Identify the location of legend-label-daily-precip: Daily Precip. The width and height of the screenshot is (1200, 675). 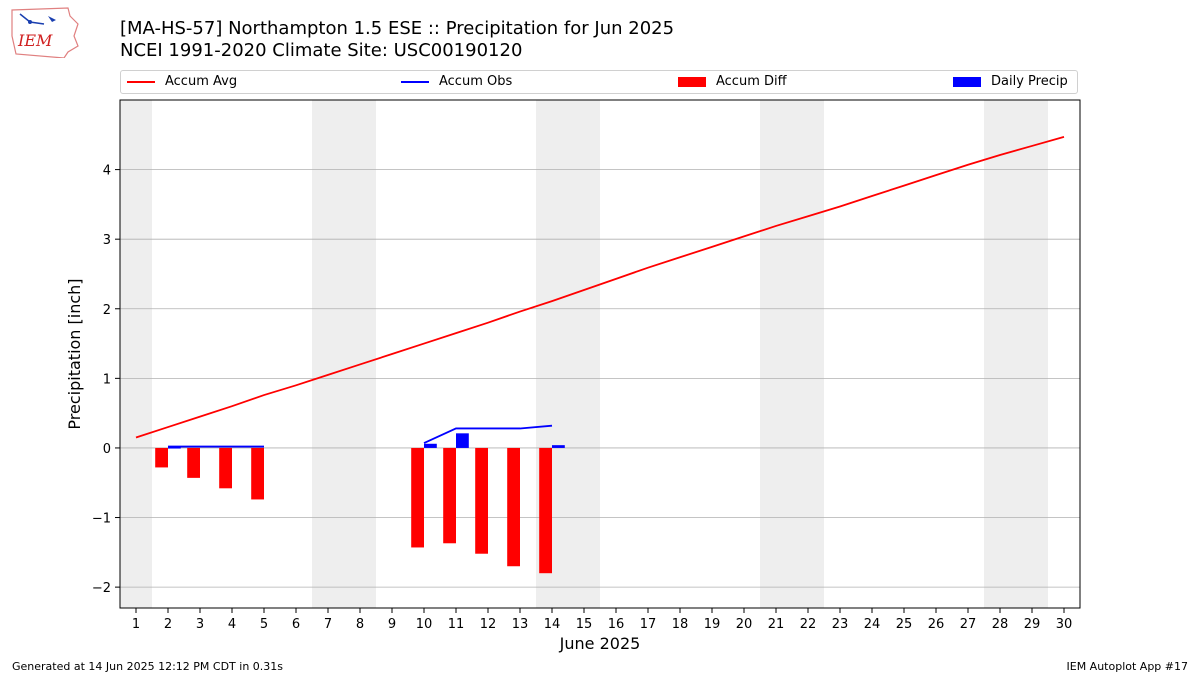
(1029, 81).